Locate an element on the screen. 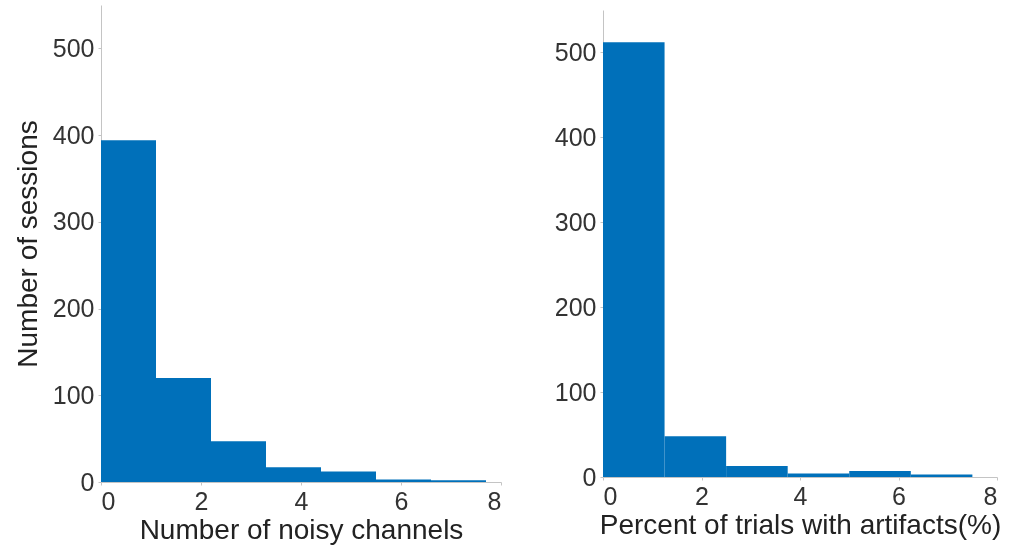 The width and height of the screenshot is (1021, 557). y-axis-title: Number of sessions is located at coordinates (27, 244).